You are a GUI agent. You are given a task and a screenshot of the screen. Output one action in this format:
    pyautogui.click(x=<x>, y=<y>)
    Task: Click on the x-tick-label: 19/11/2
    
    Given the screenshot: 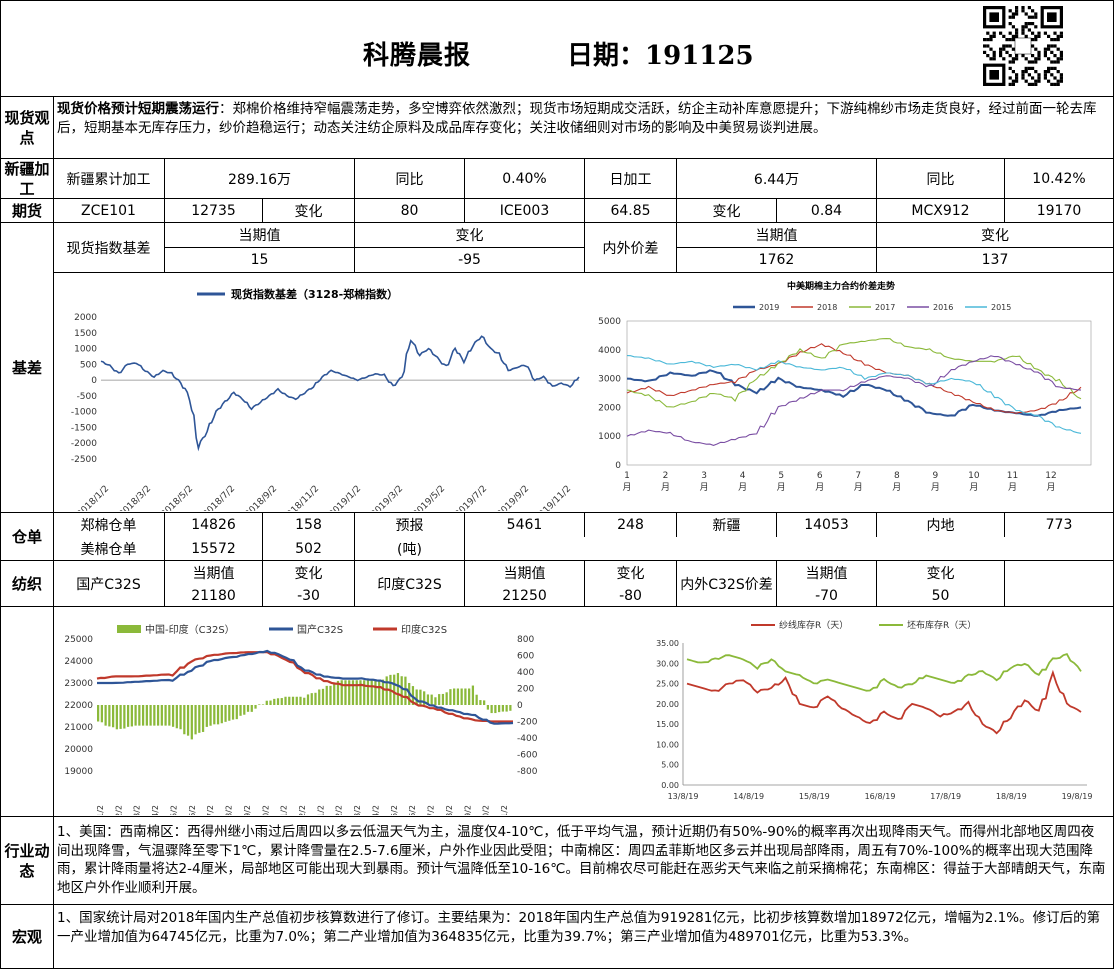 What is the action you would take?
    pyautogui.click(x=504, y=810)
    